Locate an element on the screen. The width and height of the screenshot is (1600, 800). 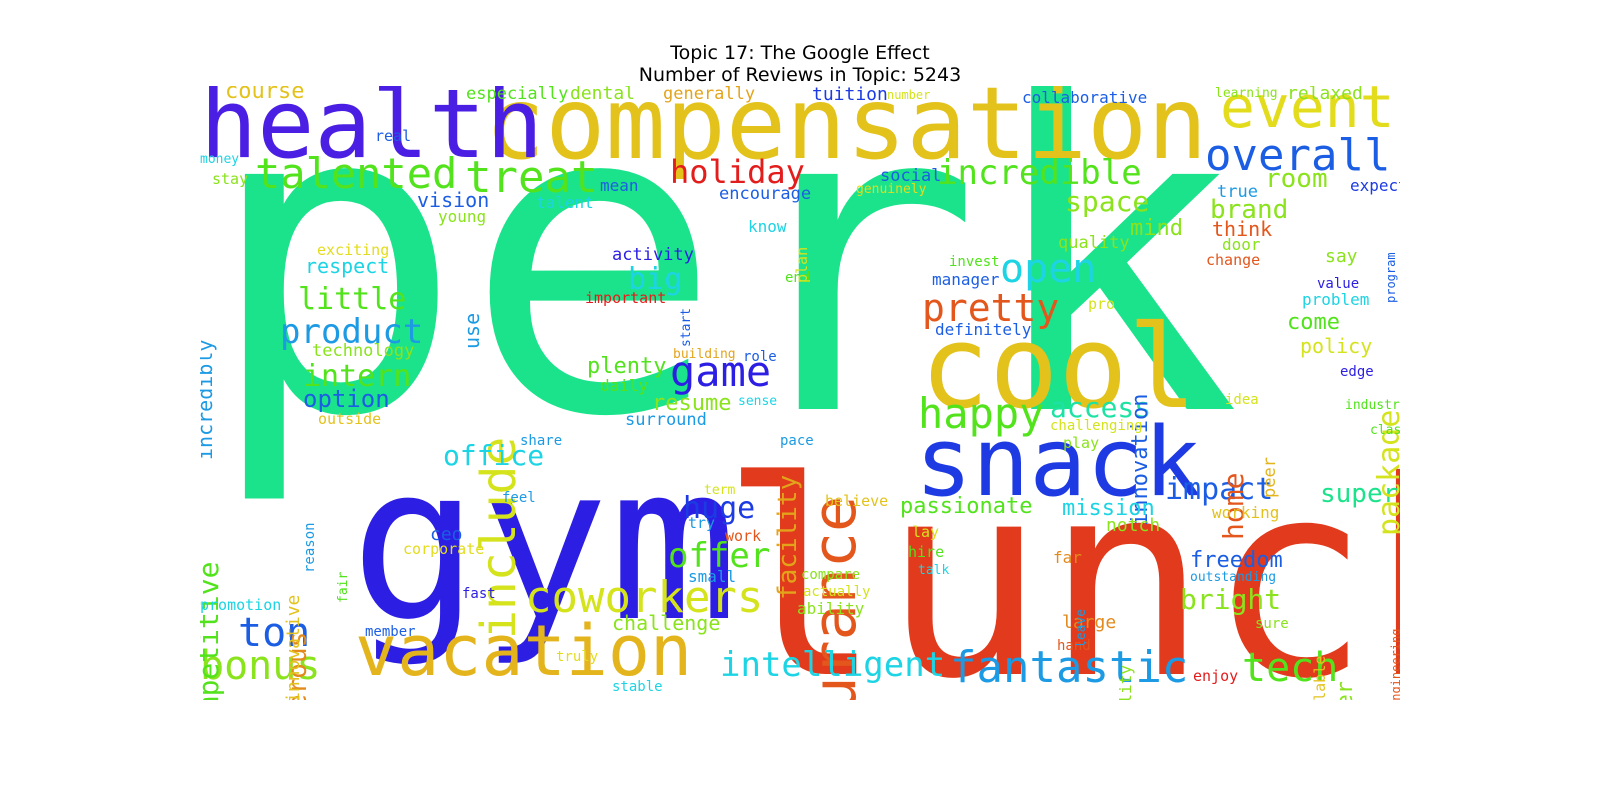
word-plan: plan is located at coordinates (802, 265).